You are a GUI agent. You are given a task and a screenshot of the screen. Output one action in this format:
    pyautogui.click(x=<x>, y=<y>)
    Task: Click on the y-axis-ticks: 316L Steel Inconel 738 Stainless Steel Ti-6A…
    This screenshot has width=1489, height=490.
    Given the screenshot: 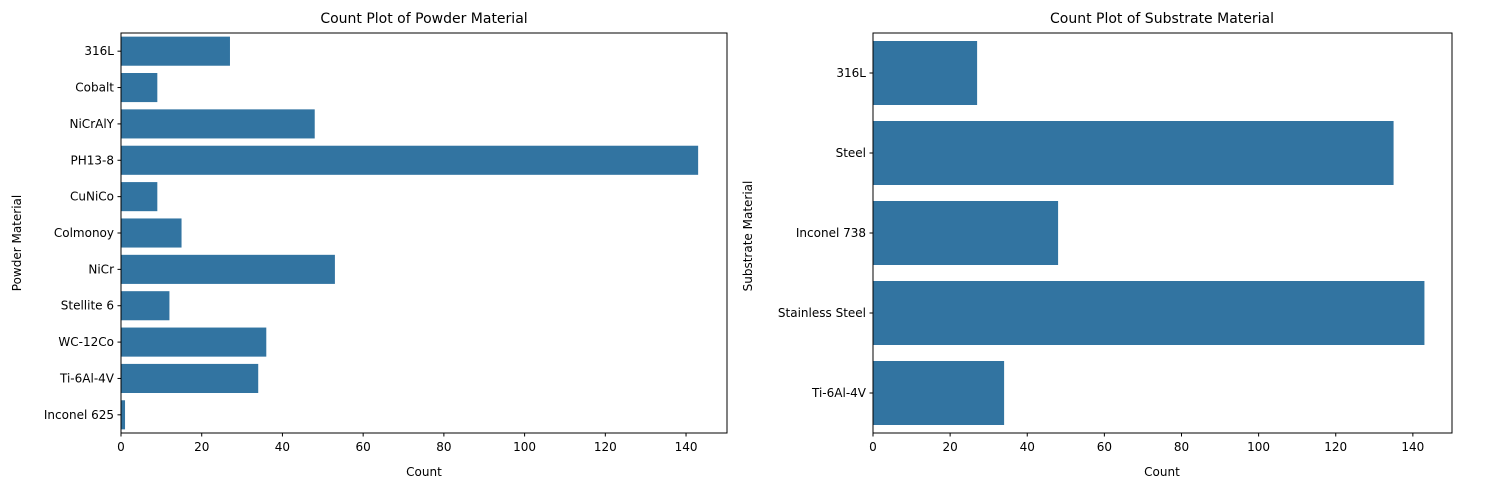 What is the action you would take?
    pyautogui.click(x=825, y=233)
    